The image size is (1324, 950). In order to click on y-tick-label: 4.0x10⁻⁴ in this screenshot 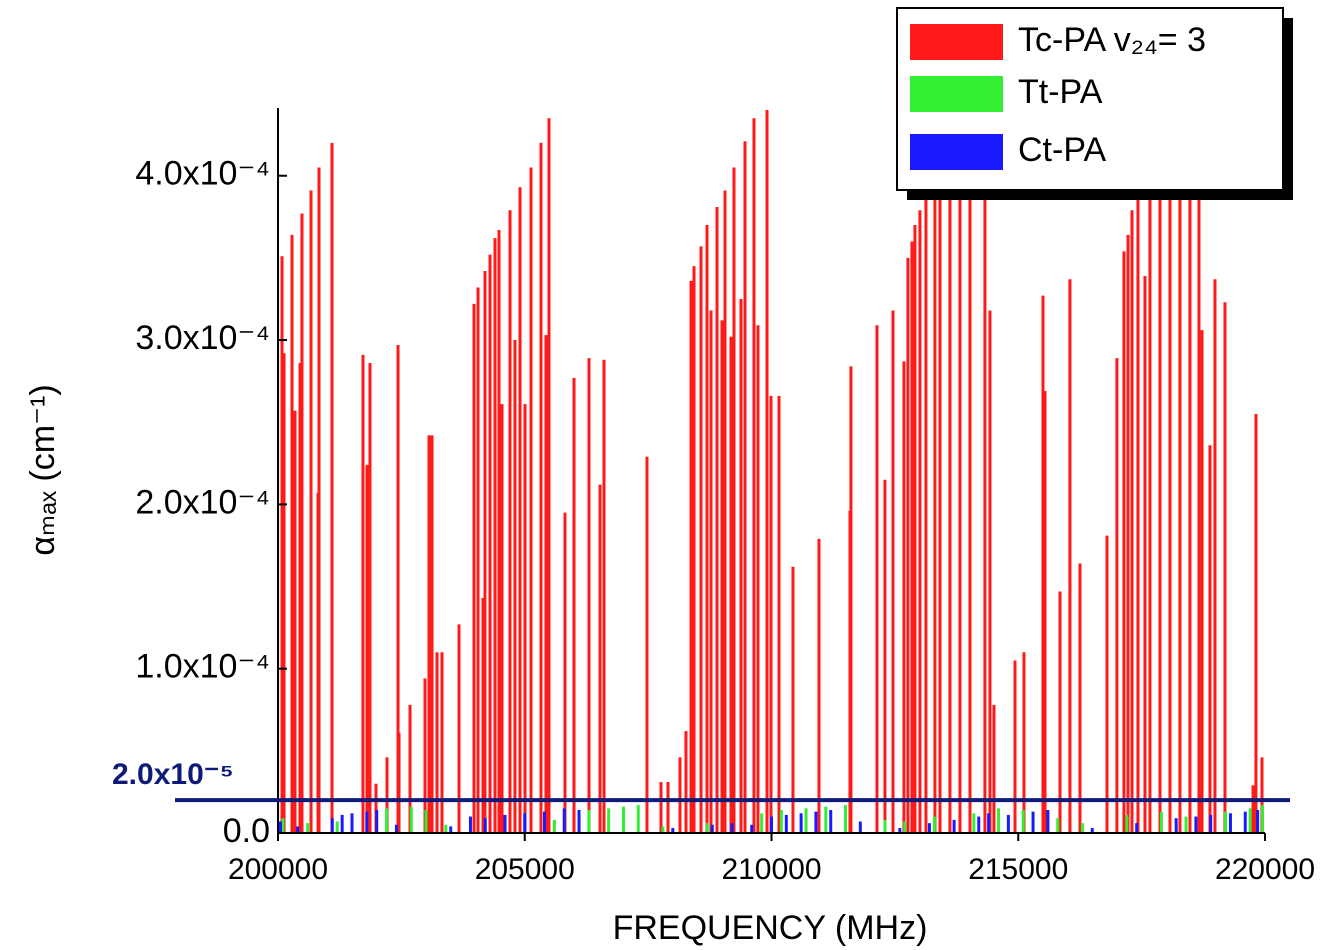, I will do `click(202, 174)`.